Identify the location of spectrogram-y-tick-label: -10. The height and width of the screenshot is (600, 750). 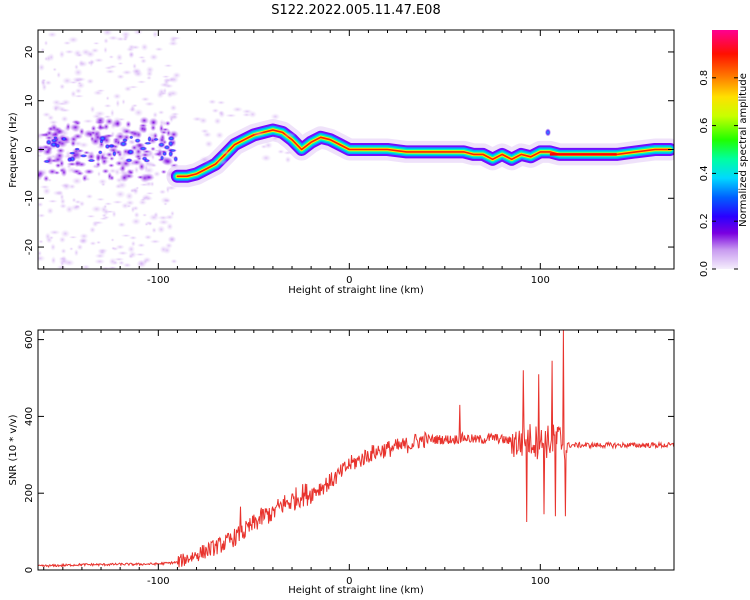
(29, 198).